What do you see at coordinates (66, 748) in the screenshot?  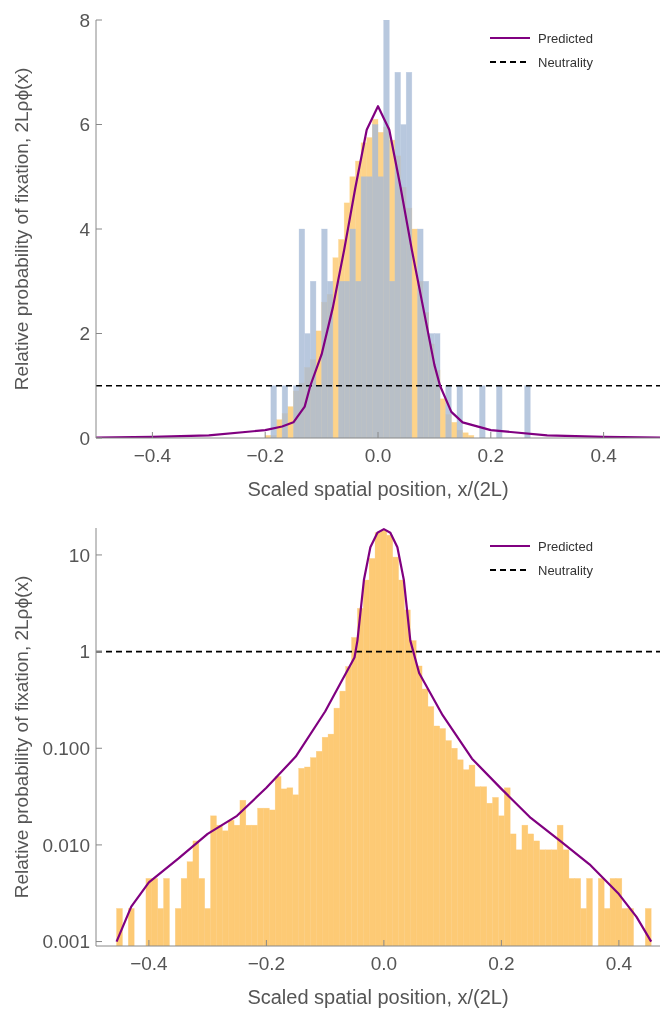 I see `y-tick-label: 0.100` at bounding box center [66, 748].